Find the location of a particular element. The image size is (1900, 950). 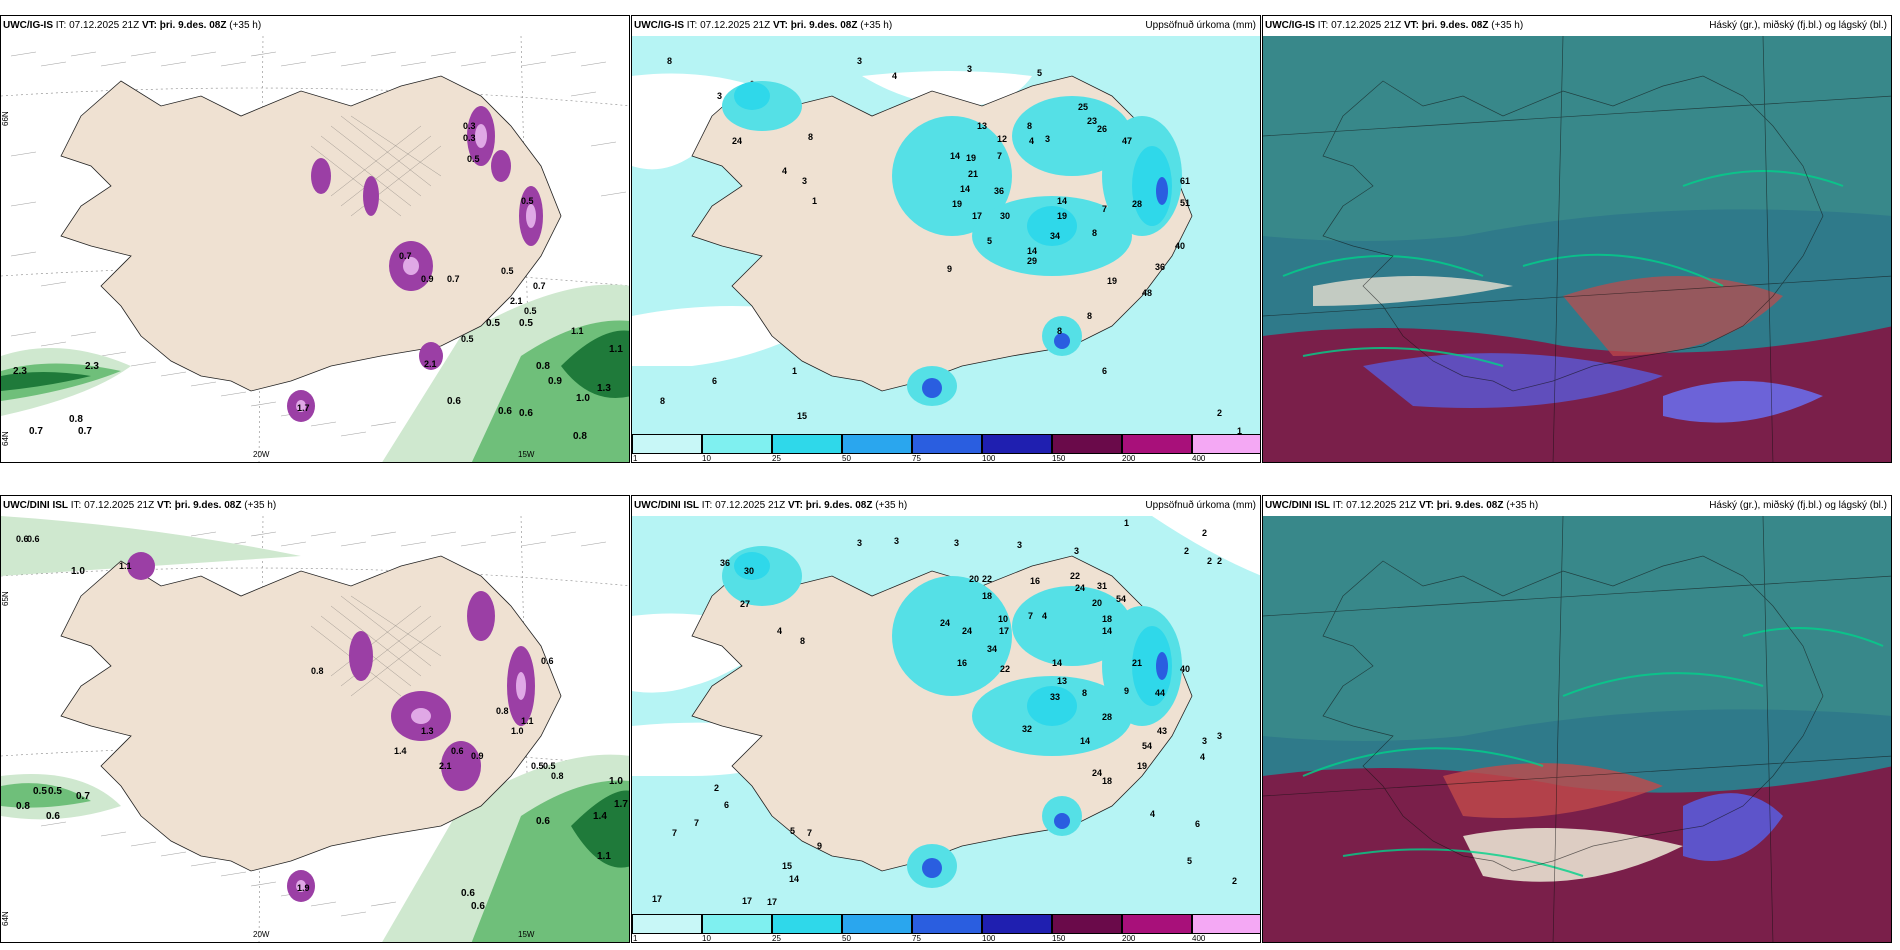

precip-value-label: 61 is located at coordinates (1185, 181).